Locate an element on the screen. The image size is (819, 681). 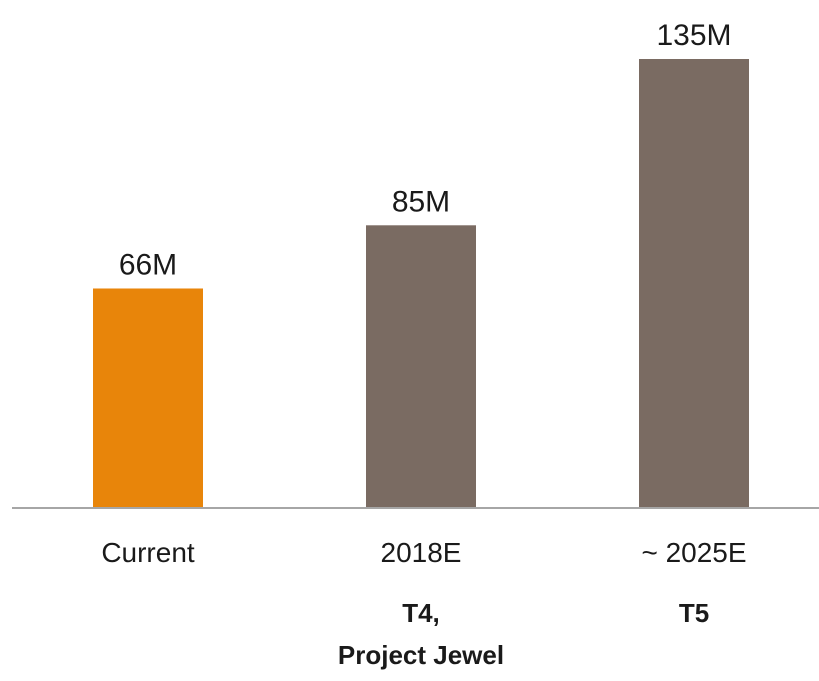
value-label-0: 66M is located at coordinates (148, 264).